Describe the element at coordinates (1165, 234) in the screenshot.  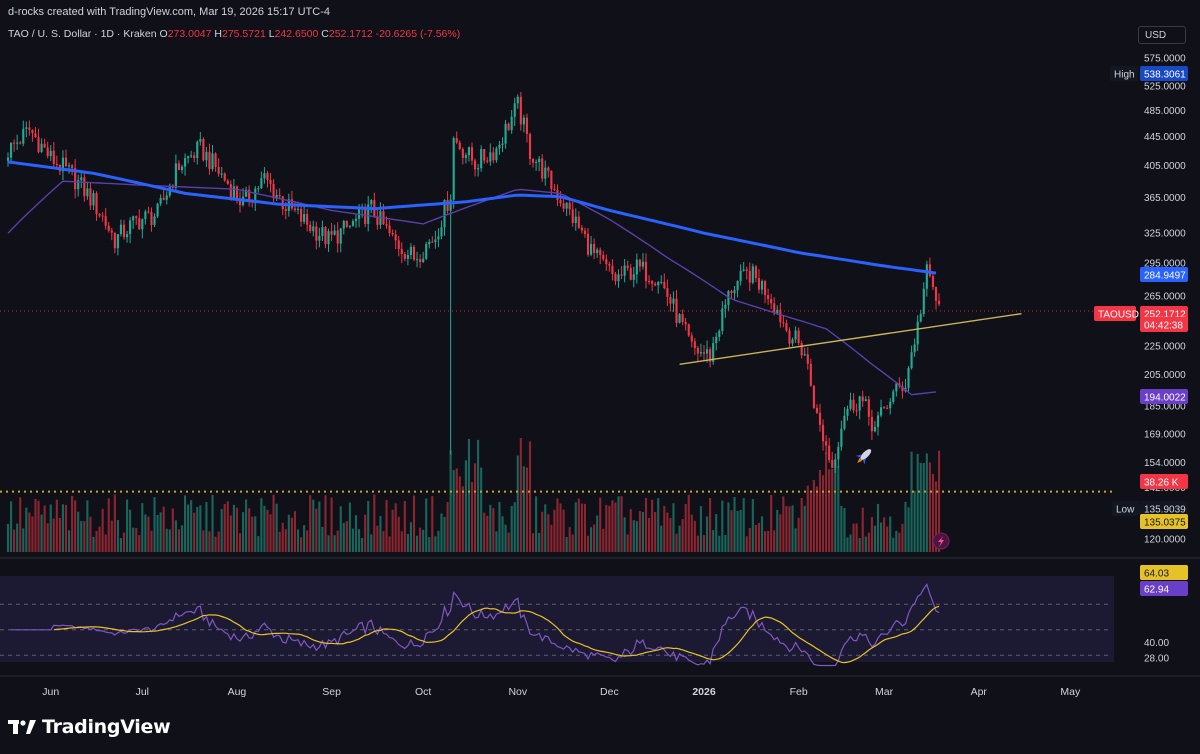
I see `price-tick-label: 325.0000` at that location.